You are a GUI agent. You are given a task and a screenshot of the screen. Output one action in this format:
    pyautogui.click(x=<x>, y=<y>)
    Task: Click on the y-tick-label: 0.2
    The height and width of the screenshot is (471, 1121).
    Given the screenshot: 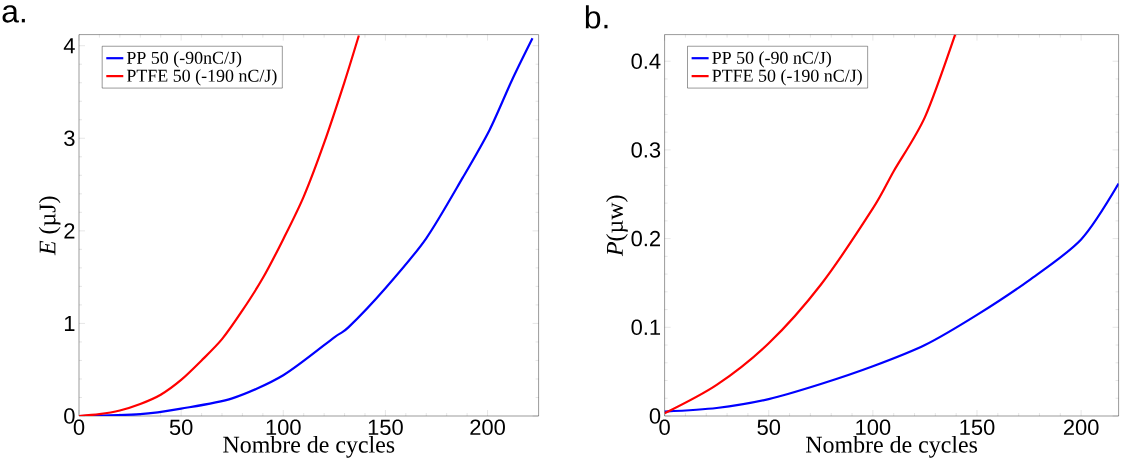 What is the action you would take?
    pyautogui.click(x=645, y=238)
    